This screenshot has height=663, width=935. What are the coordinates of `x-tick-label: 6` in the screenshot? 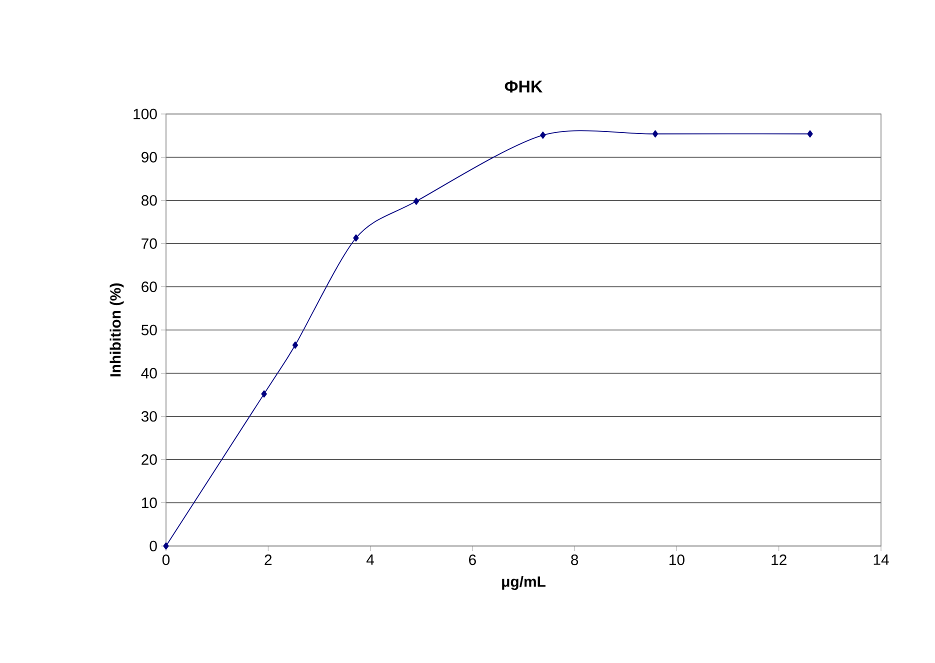 It's located at (472, 560).